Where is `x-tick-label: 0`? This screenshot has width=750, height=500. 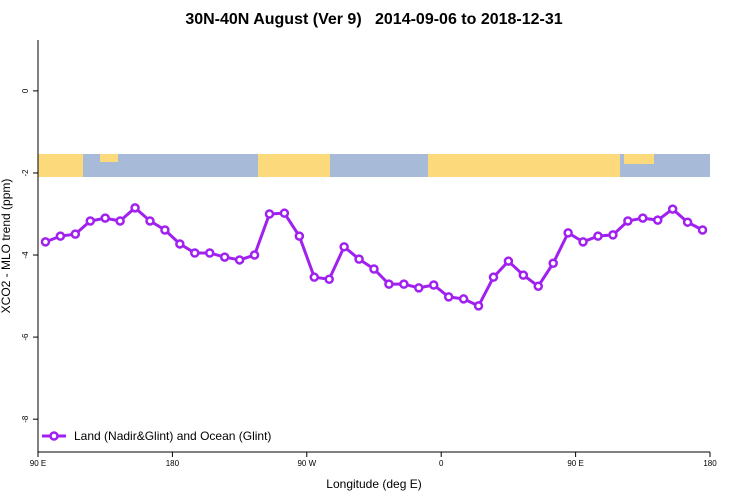 x-tick-label: 0 is located at coordinates (441, 463).